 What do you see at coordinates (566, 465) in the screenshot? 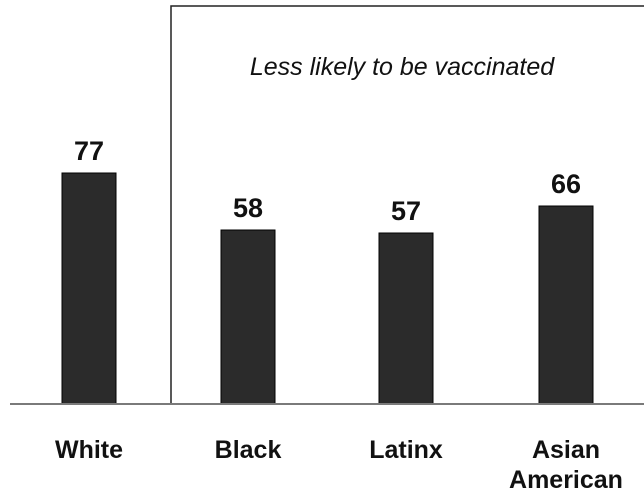
I see `category-label-3: Asian American` at bounding box center [566, 465].